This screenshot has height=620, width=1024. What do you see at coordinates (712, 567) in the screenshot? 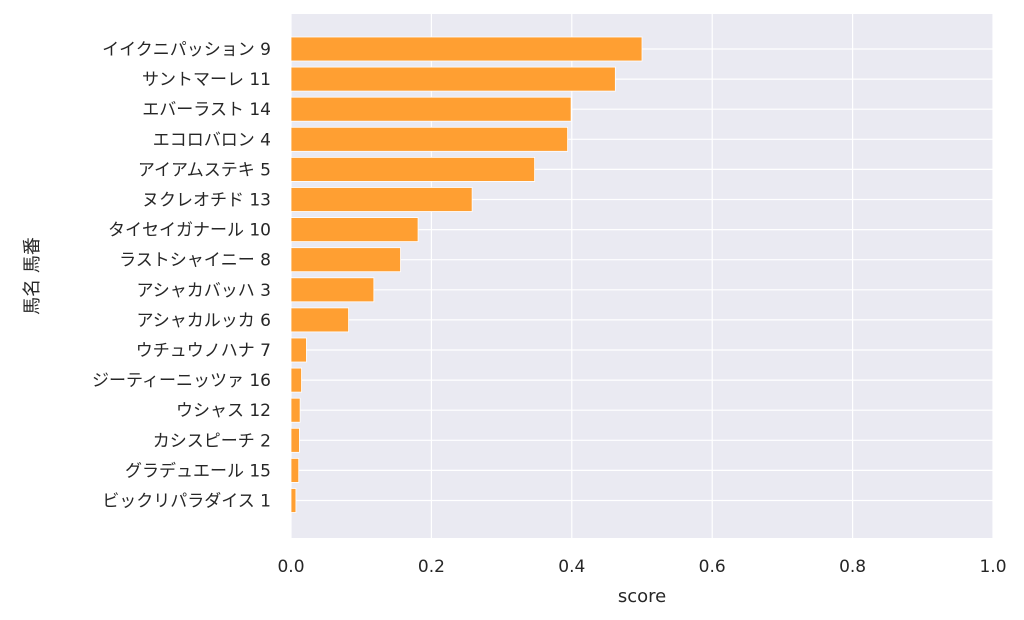
I see `x-tick-label: 0.6` at bounding box center [712, 567].